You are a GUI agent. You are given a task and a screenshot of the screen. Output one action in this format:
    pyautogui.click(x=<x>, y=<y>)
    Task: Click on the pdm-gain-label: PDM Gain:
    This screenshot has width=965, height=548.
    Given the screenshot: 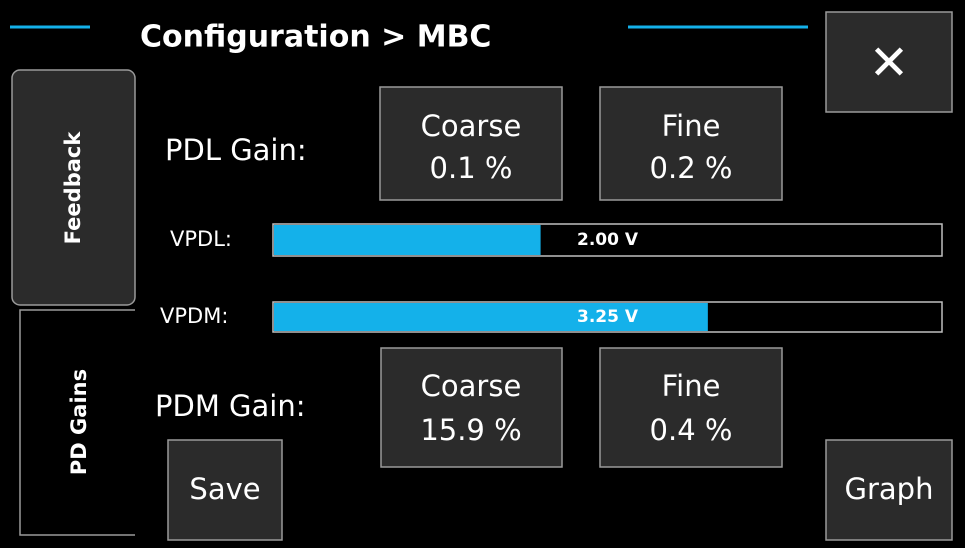 What is the action you would take?
    pyautogui.click(x=230, y=406)
    